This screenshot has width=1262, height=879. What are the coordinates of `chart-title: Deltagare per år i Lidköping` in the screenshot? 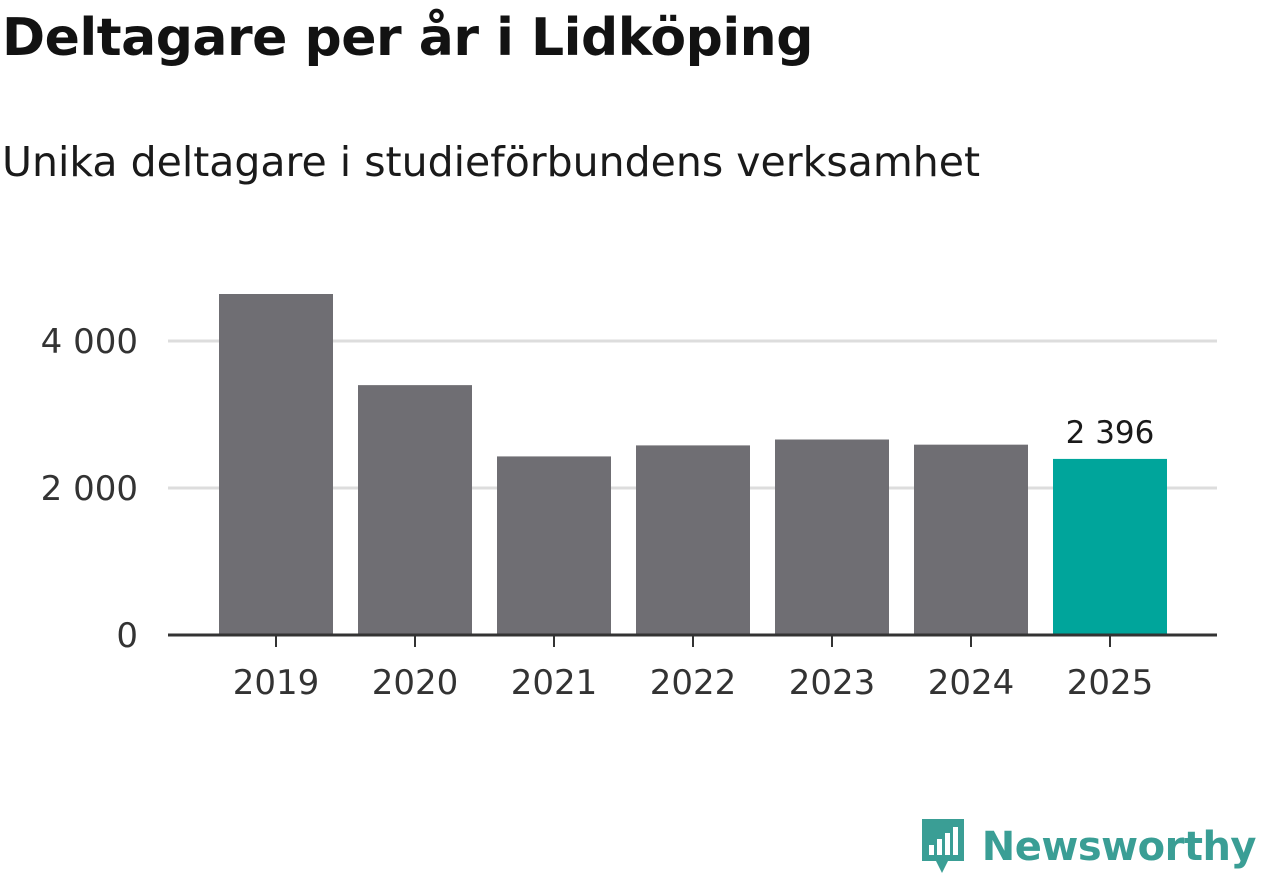 It's located at (407, 38).